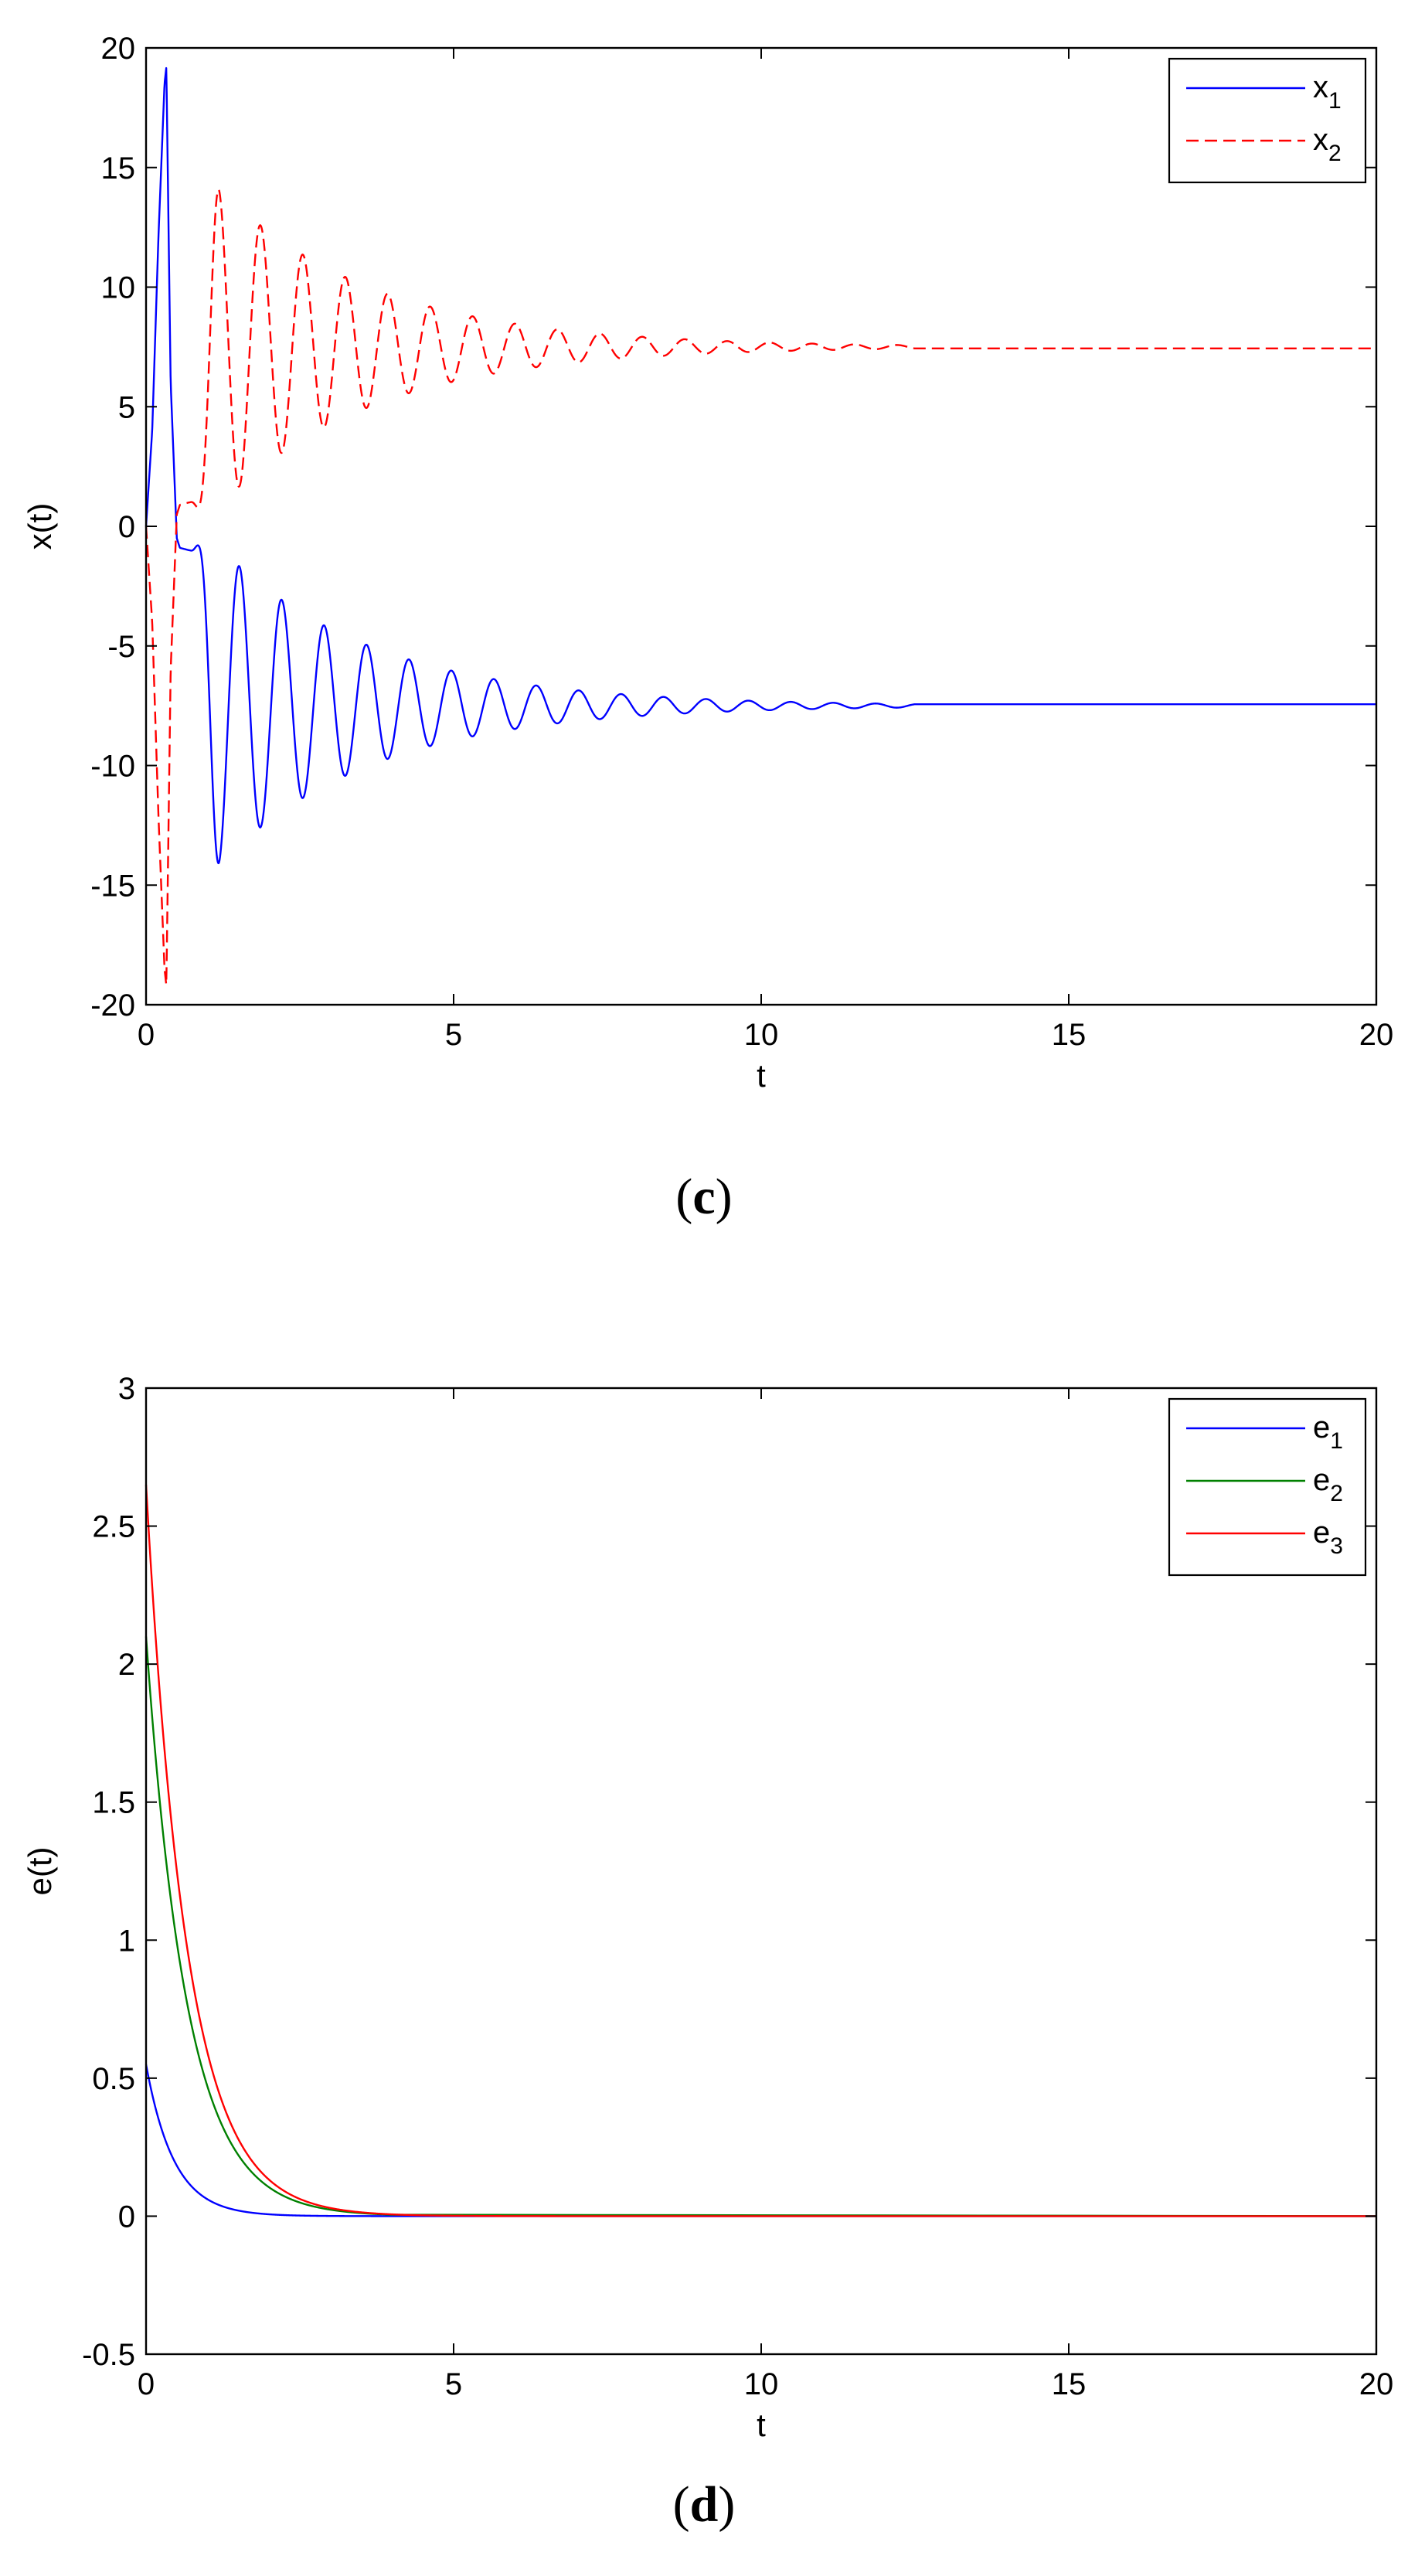 The height and width of the screenshot is (2576, 1408). I want to click on legend-label-d-e1: e1, so click(1328, 1432).